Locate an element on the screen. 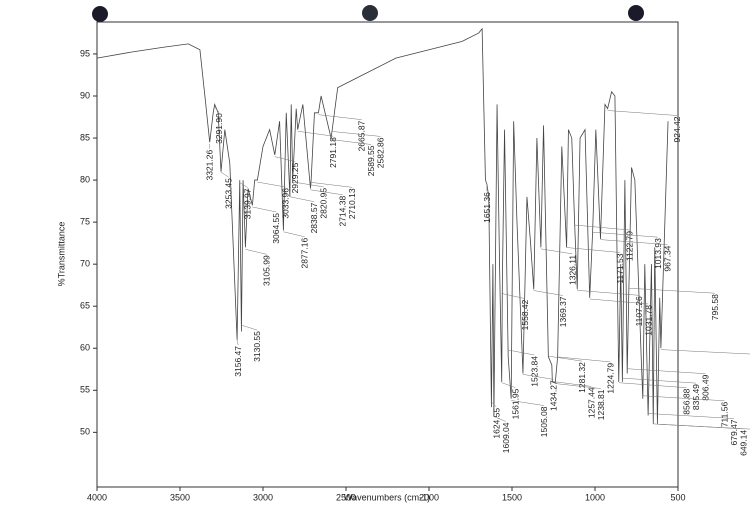 The width and height of the screenshot is (750, 514). x-tick-label: 1500 is located at coordinates (512, 497).